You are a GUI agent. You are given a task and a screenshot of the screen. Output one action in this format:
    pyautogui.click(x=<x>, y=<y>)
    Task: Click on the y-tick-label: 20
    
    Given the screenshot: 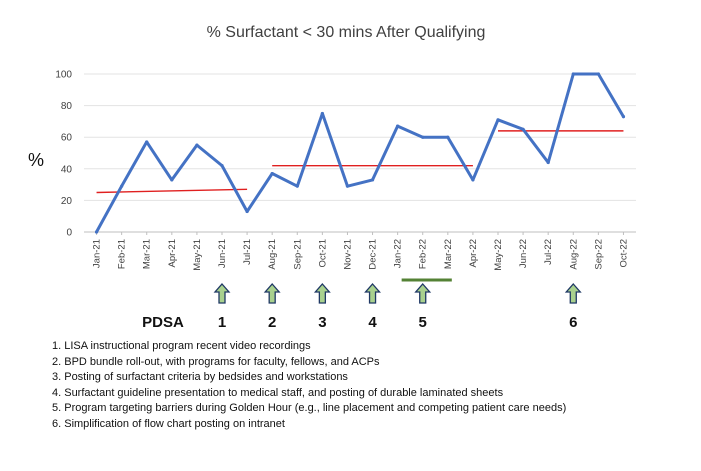 What is the action you would take?
    pyautogui.click(x=67, y=201)
    